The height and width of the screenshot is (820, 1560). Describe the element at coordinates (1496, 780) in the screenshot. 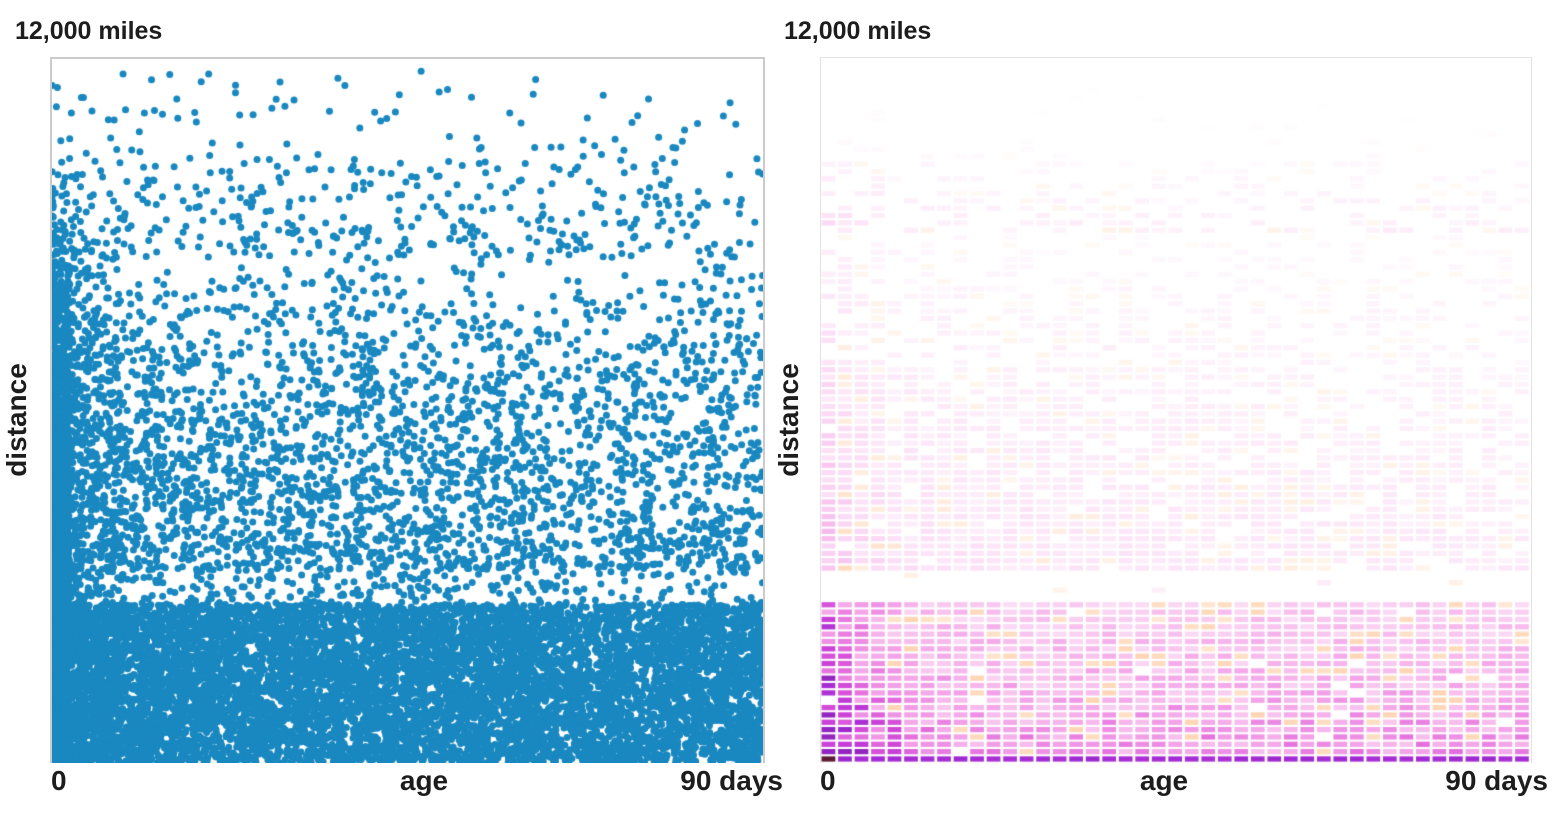

I see `heatmap-x-tick-max: 90 days` at that location.